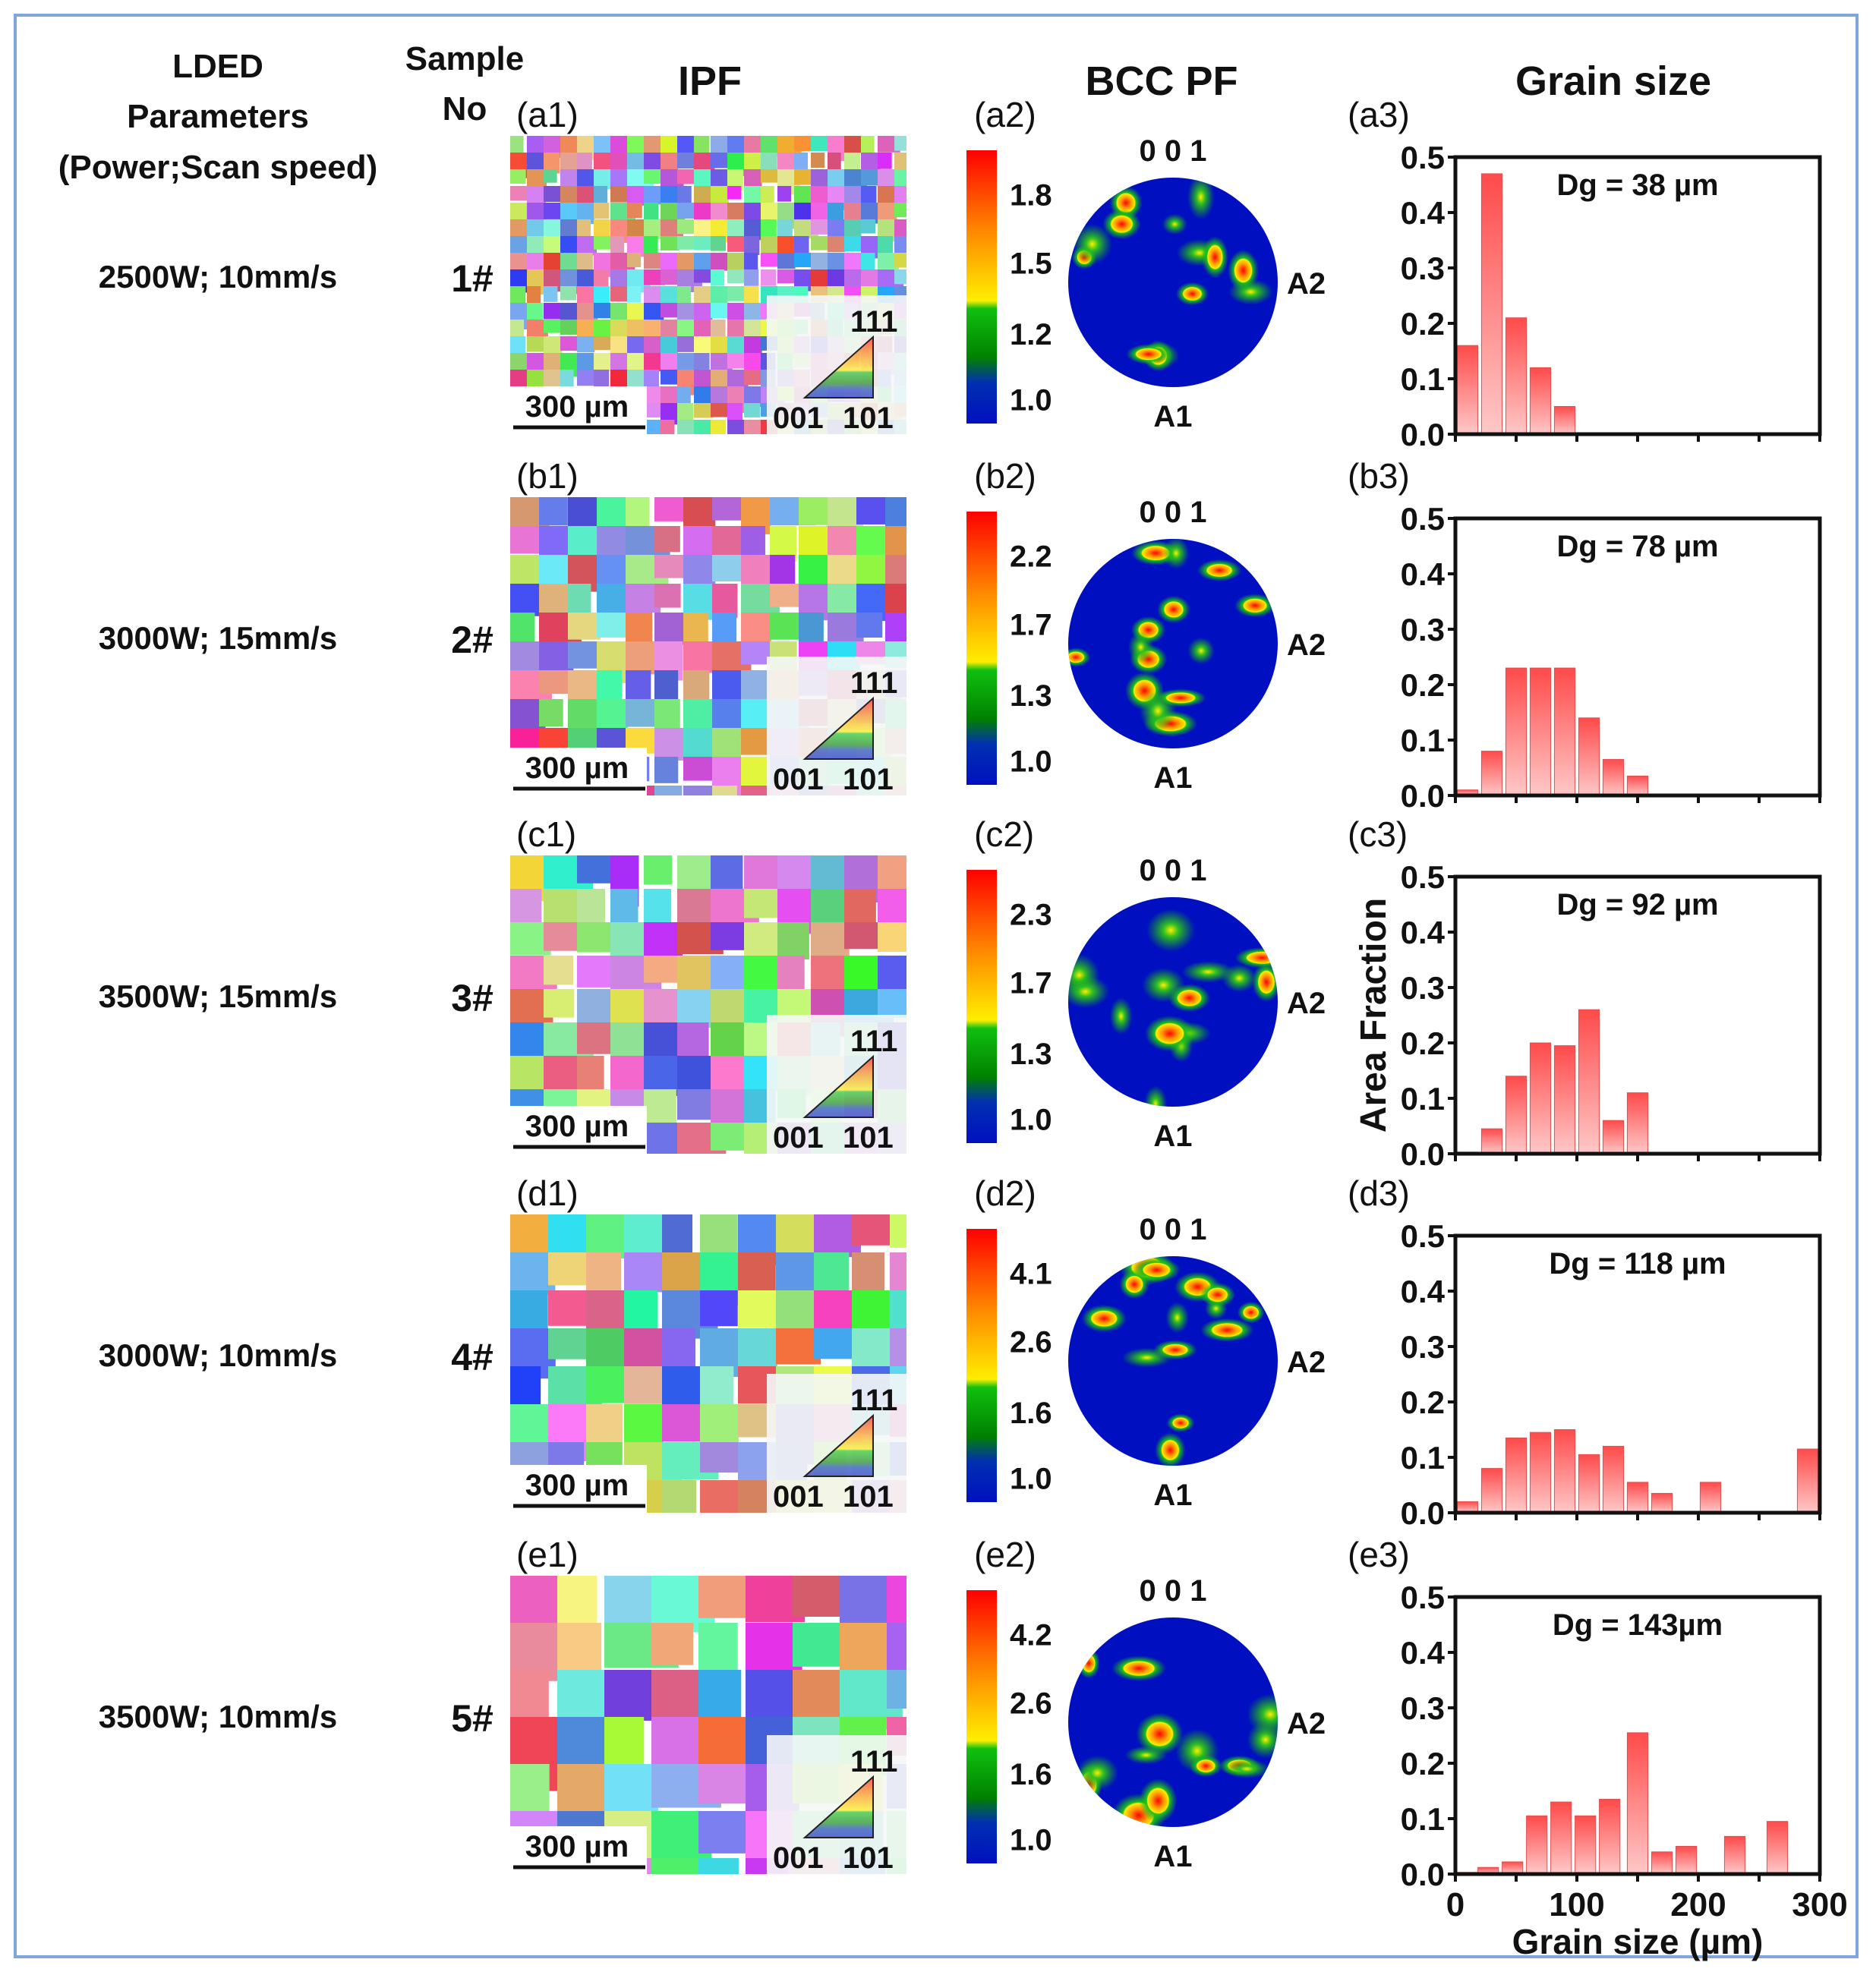  I want to click on colorbar-tick: 1.3, so click(1031, 1054).